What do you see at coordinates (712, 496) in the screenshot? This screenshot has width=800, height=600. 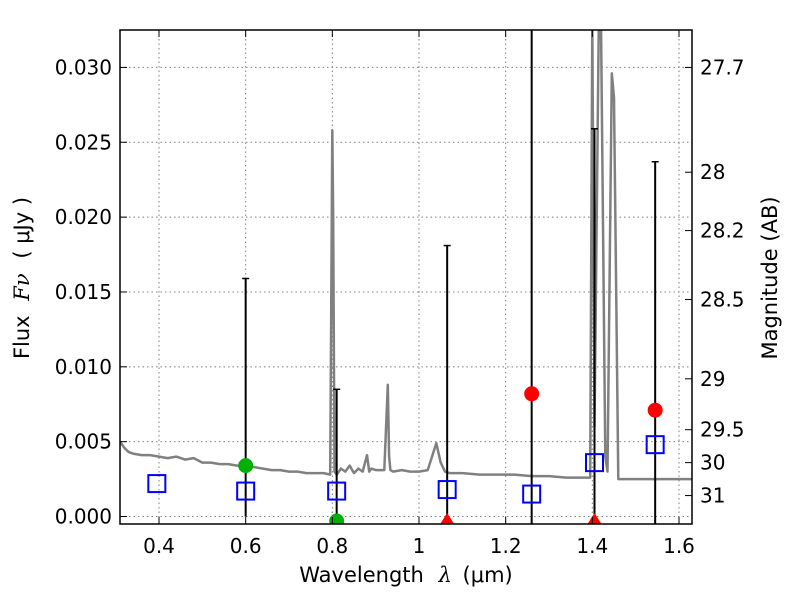 I see `right-tick-label: 31` at bounding box center [712, 496].